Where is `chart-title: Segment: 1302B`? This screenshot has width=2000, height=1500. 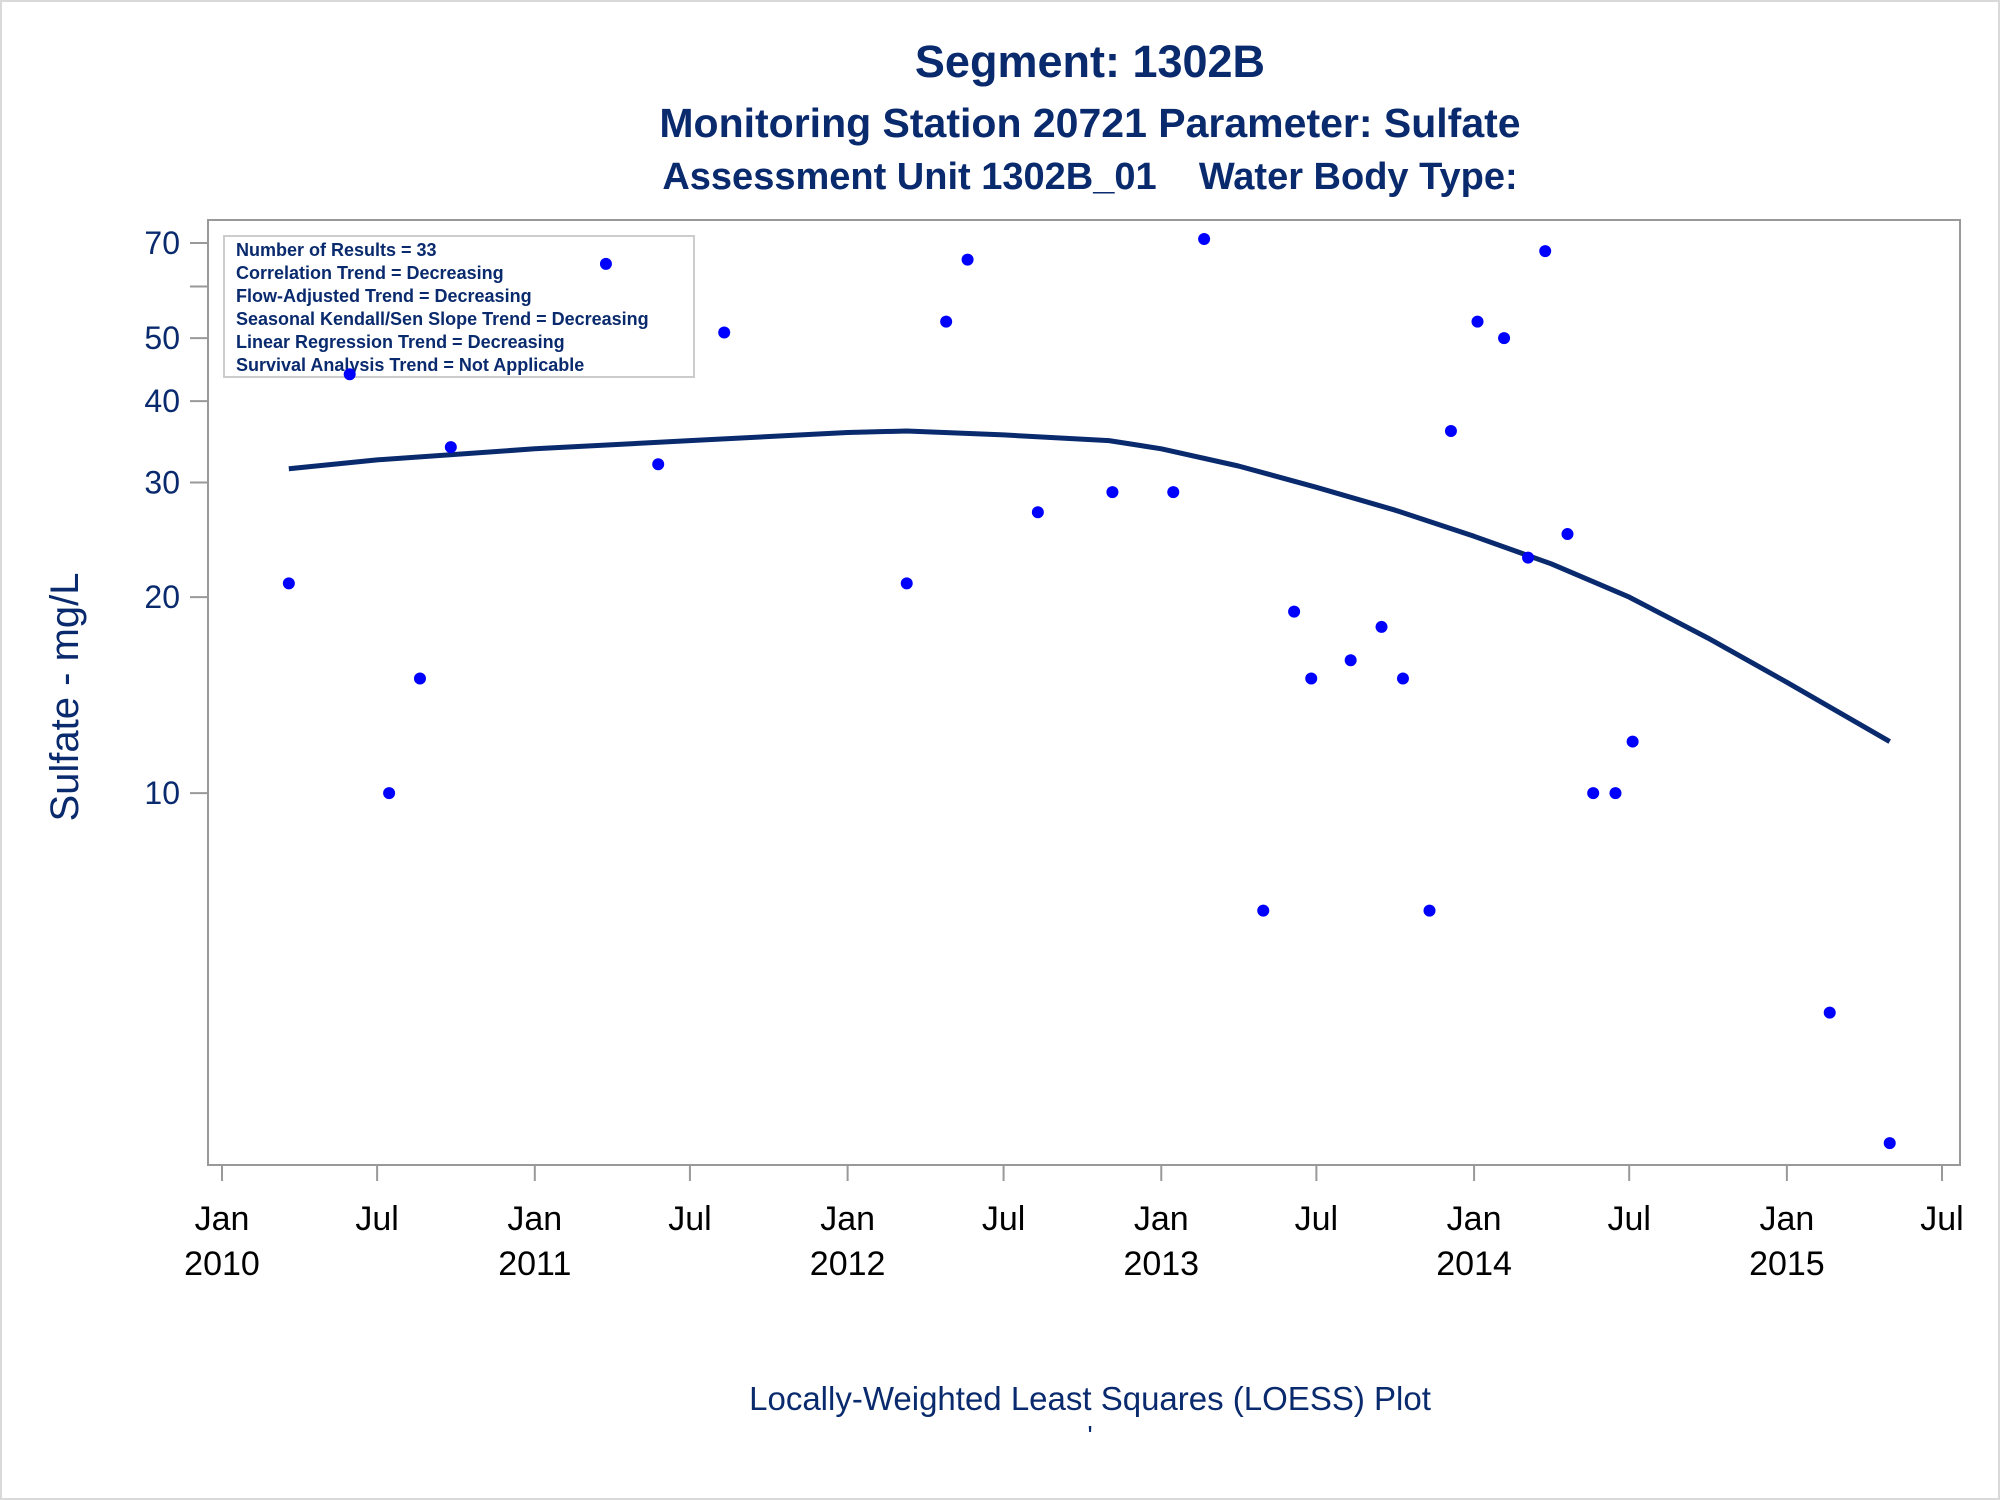 chart-title: Segment: 1302B is located at coordinates (1090, 61).